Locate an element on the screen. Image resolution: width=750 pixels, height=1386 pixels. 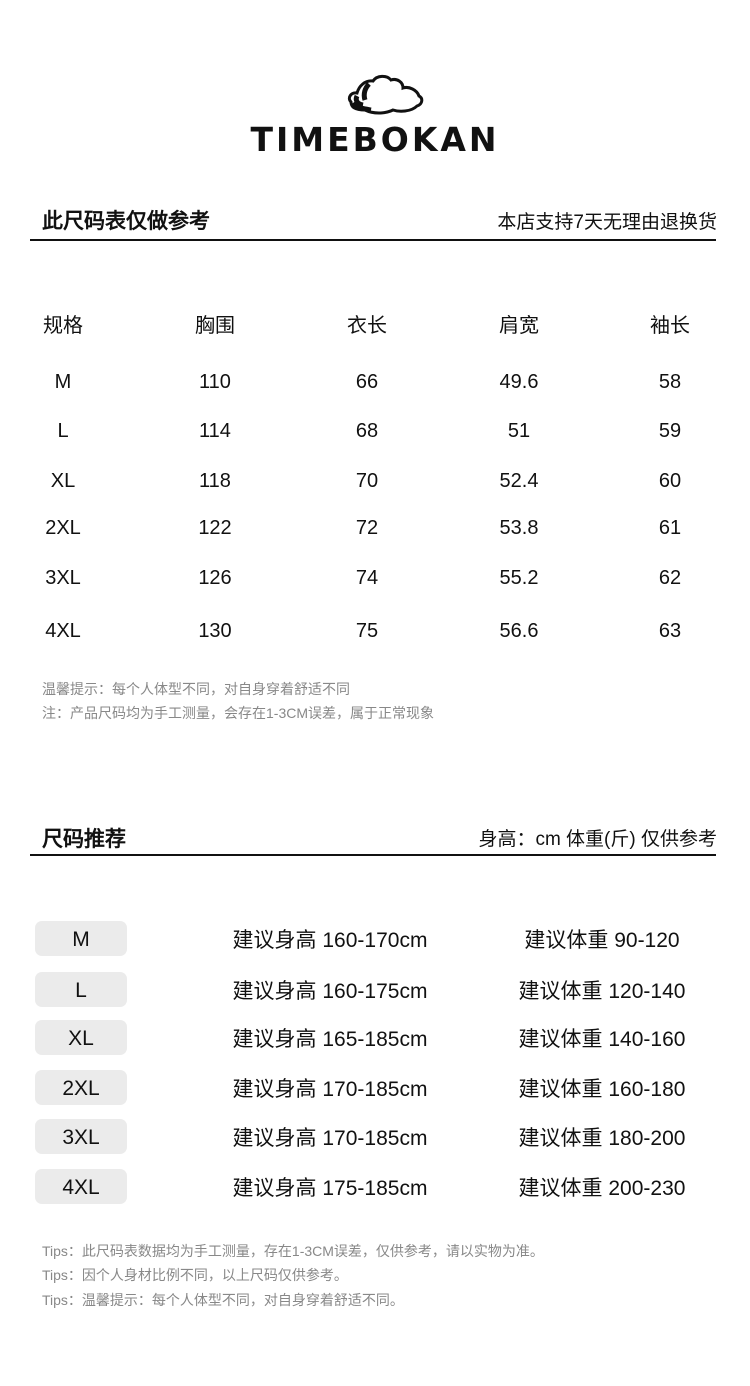
size-badge: 3XL is located at coordinates (81, 1136).